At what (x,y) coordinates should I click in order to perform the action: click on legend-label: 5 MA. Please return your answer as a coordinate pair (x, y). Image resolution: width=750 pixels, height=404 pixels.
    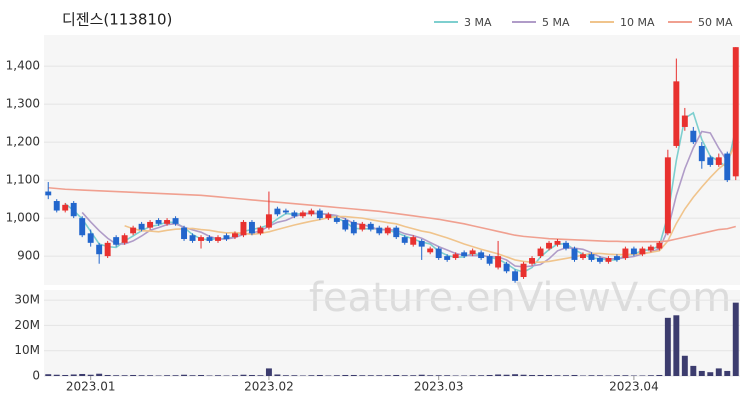
    Looking at the image, I should click on (556, 22).